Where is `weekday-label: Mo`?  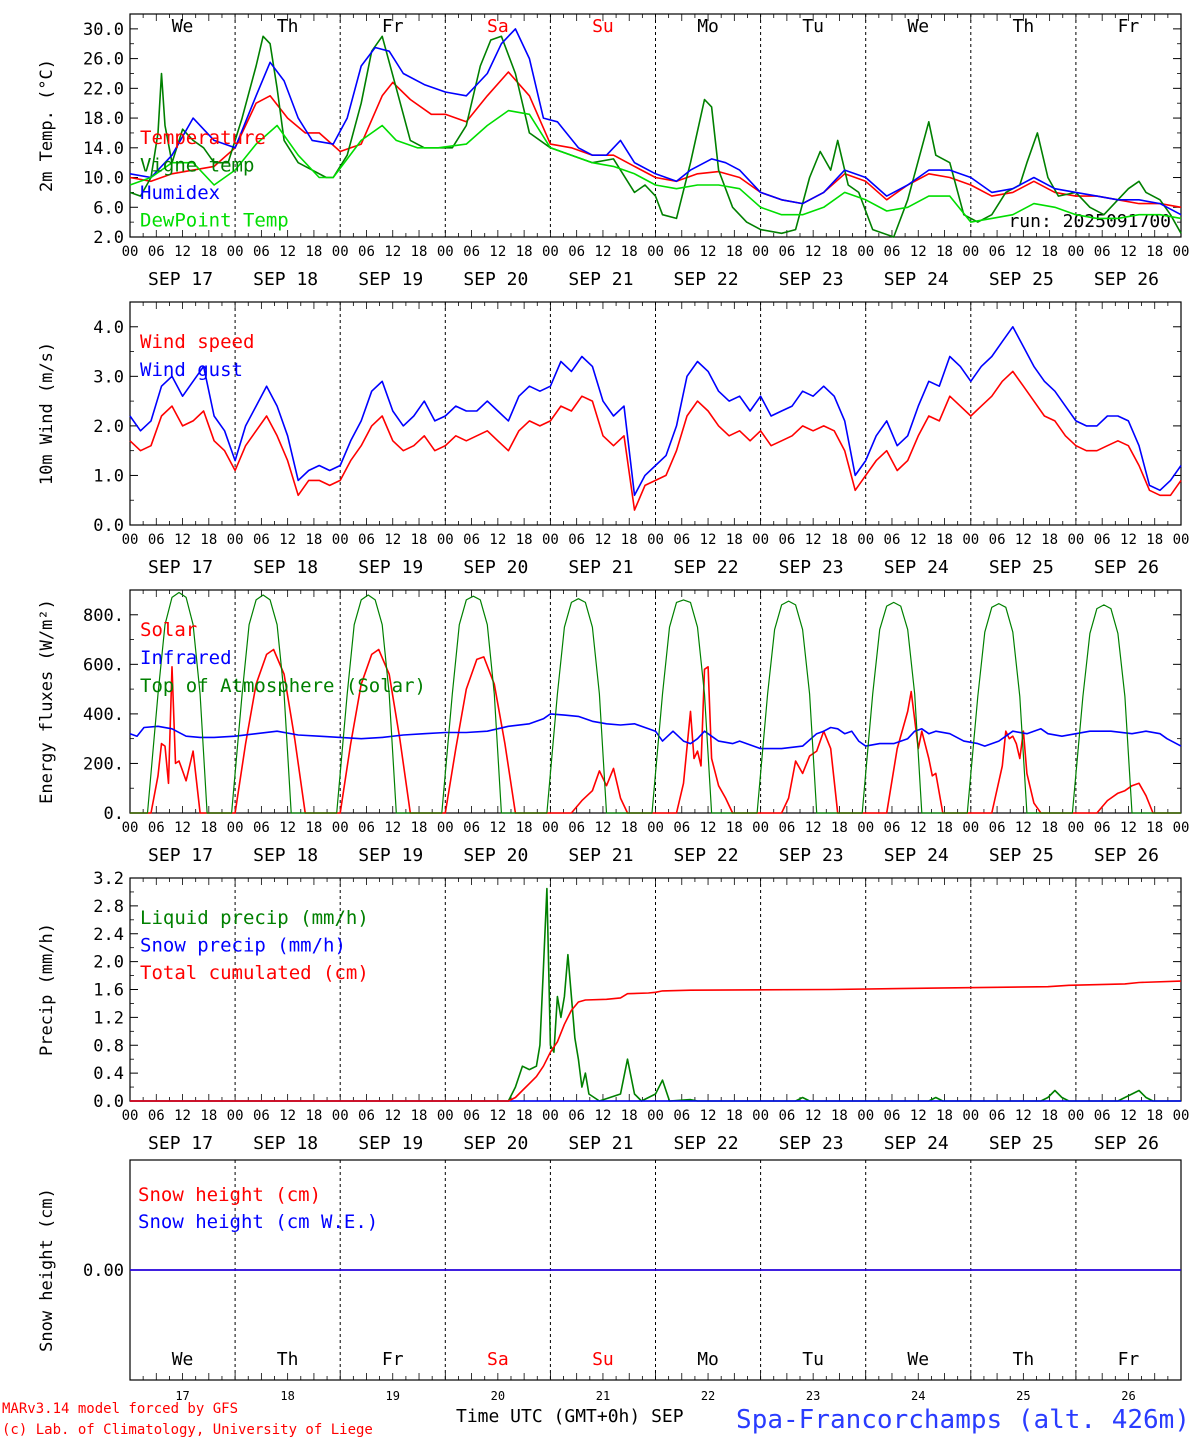 weekday-label: Mo is located at coordinates (708, 1359).